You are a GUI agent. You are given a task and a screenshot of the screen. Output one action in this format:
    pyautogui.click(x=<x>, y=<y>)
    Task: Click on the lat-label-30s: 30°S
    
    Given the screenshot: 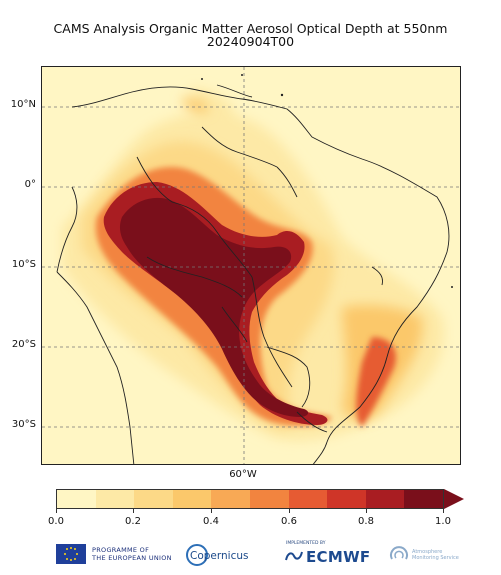 What is the action you would take?
    pyautogui.click(x=23, y=424)
    